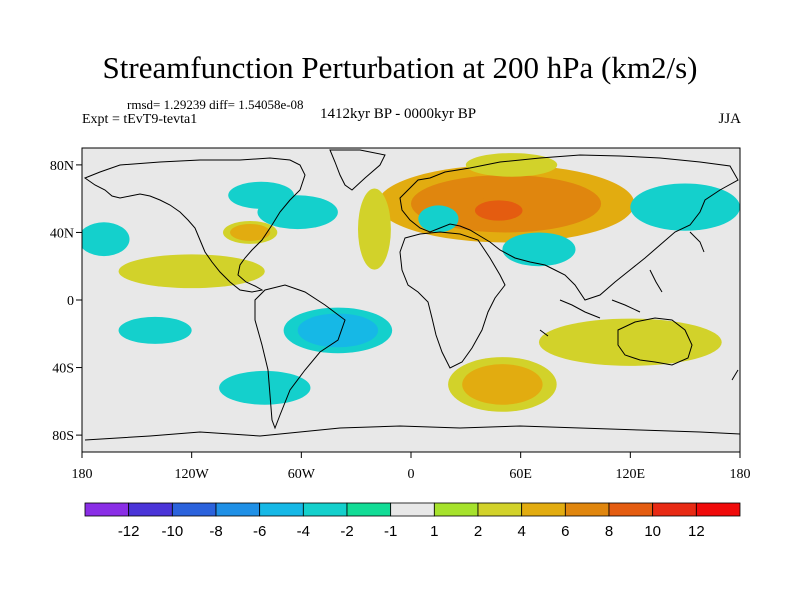 This screenshot has width=800, height=600. What do you see at coordinates (194, 225) in the screenshot?
I see `coastline-north-america` at bounding box center [194, 225].